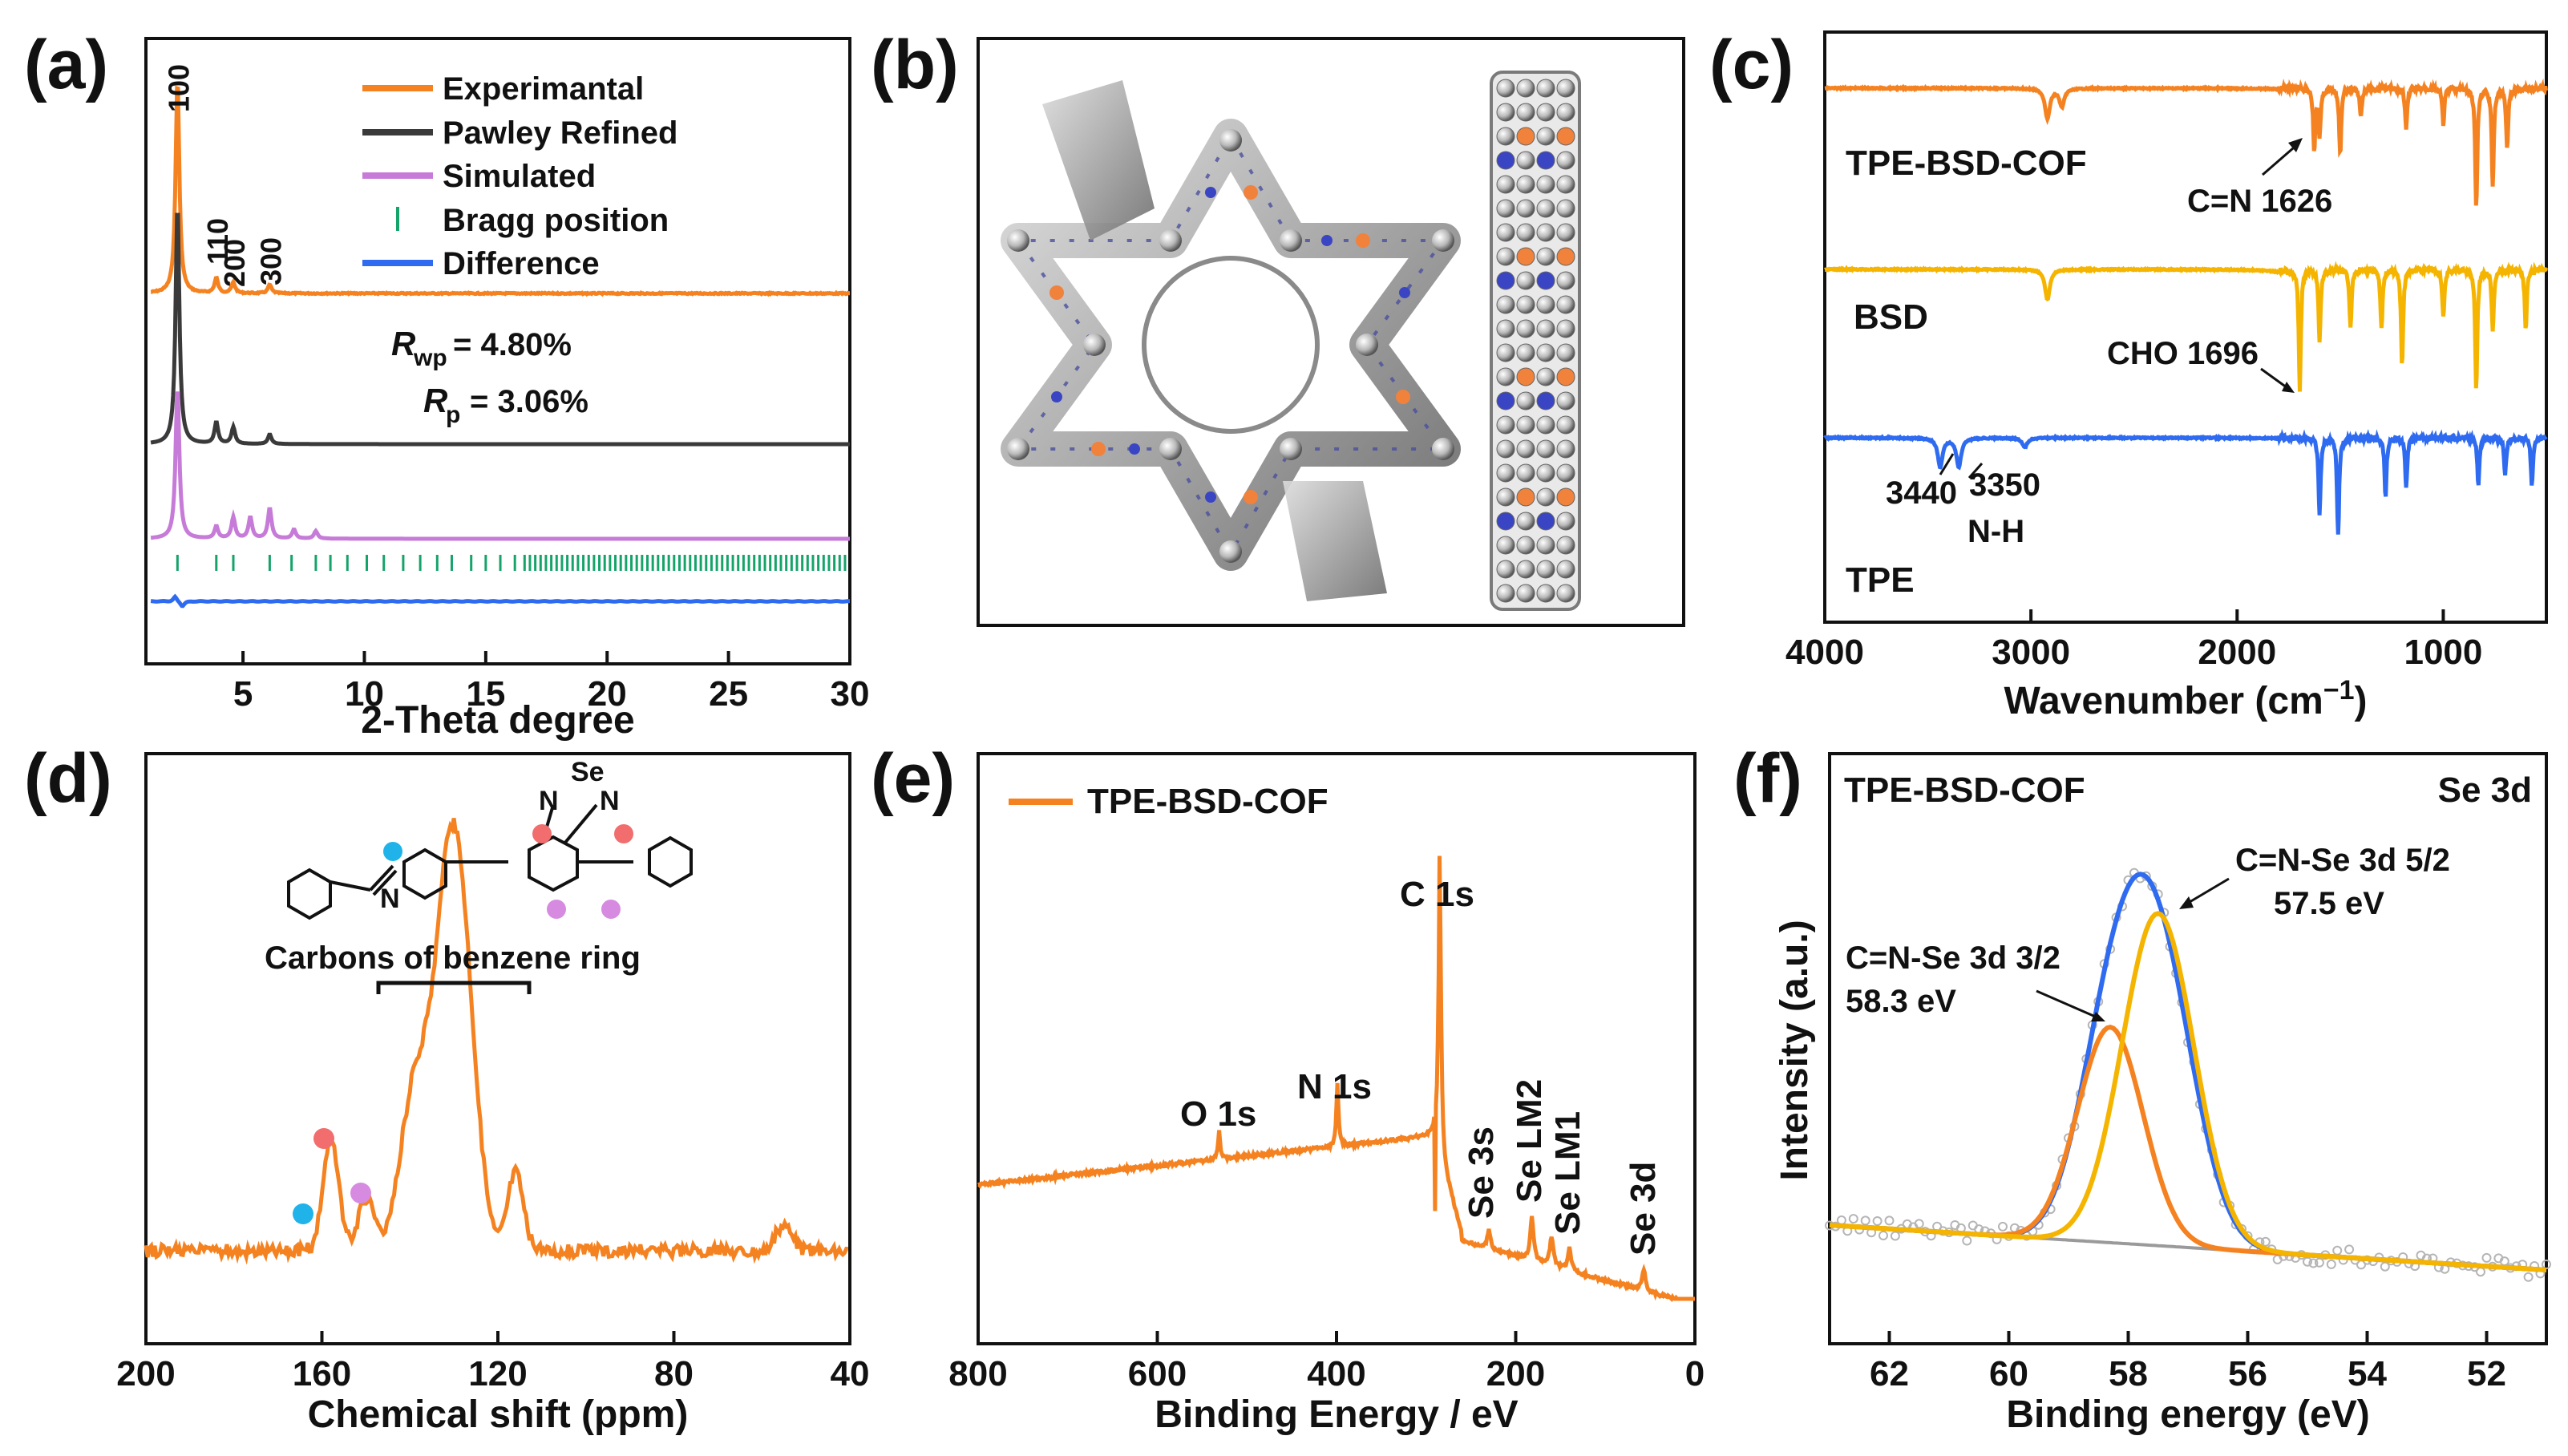 The height and width of the screenshot is (1456, 2568). What do you see at coordinates (490, 376) in the screenshot?
I see `panel-a-fit-statistics: R wp = 4.80% R p = 3.06%` at bounding box center [490, 376].